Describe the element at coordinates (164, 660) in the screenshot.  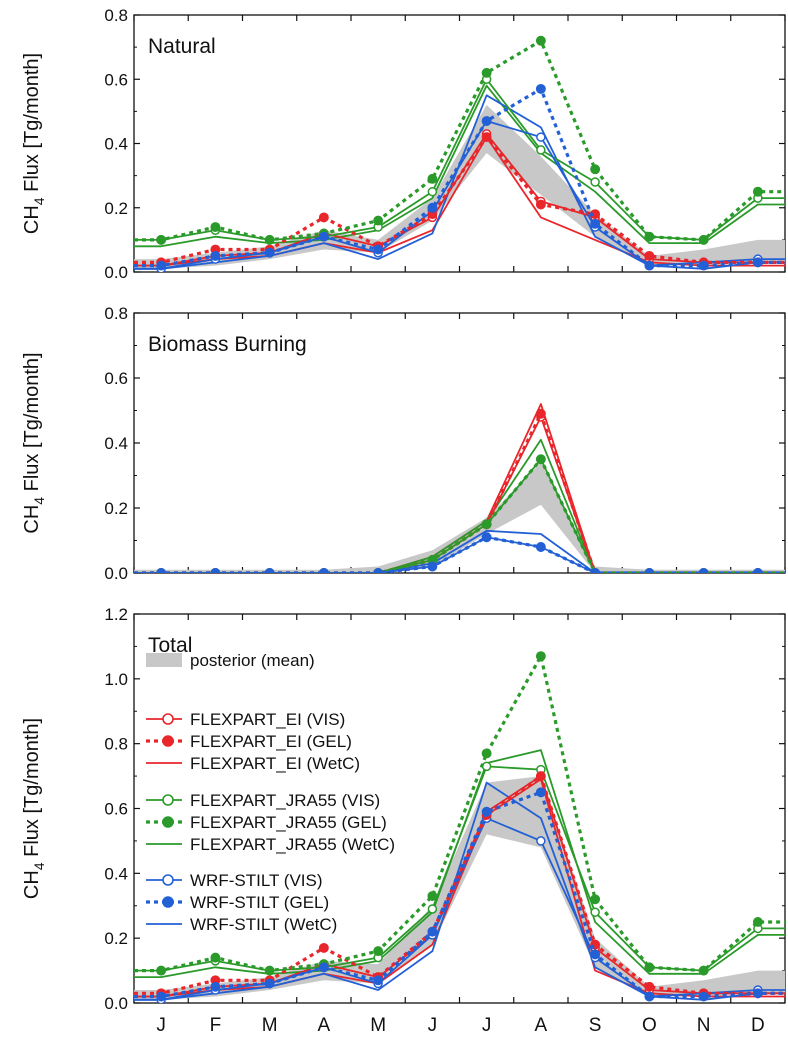
I see `legend-swatch-band` at that location.